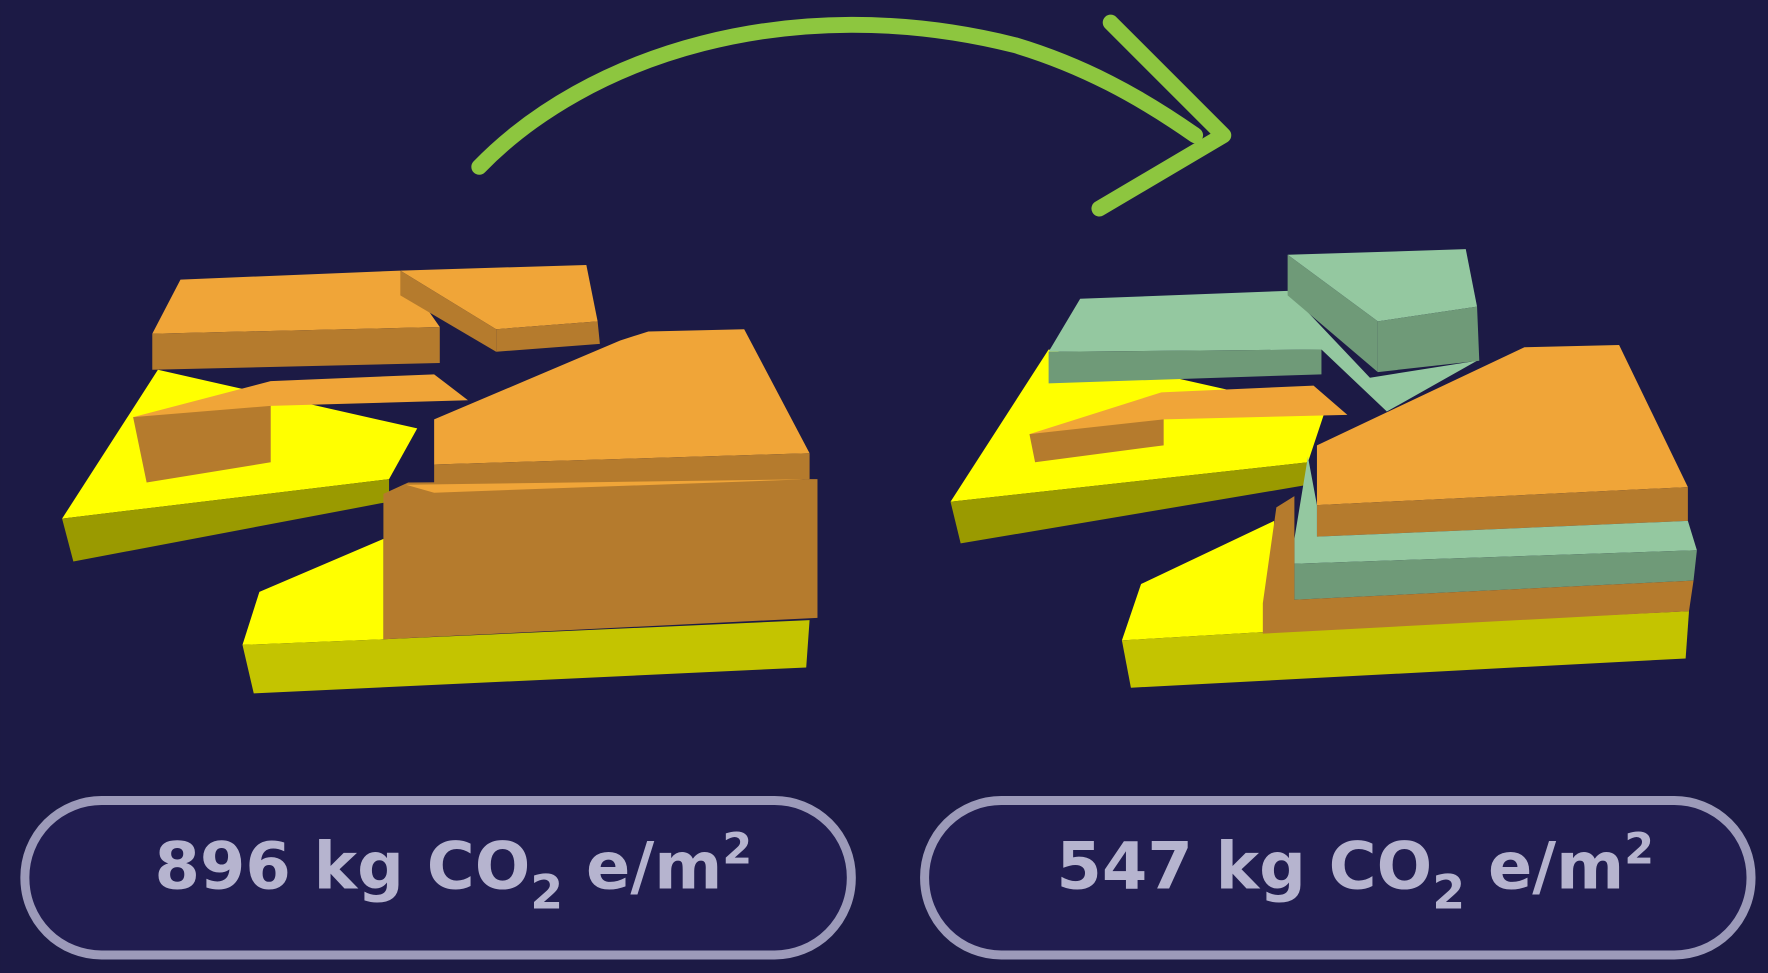 The height and width of the screenshot is (973, 1768). Describe the element at coordinates (1124, 866) in the screenshot. I see `value: 547` at that location.